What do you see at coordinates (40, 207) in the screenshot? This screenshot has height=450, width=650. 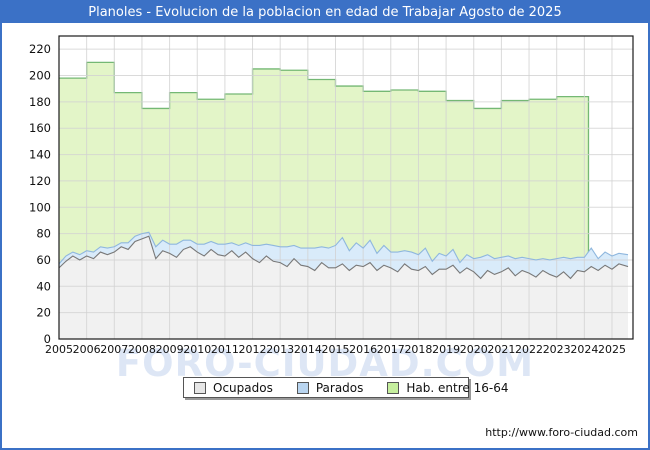 I see `y-tick-label: 100` at bounding box center [40, 207].